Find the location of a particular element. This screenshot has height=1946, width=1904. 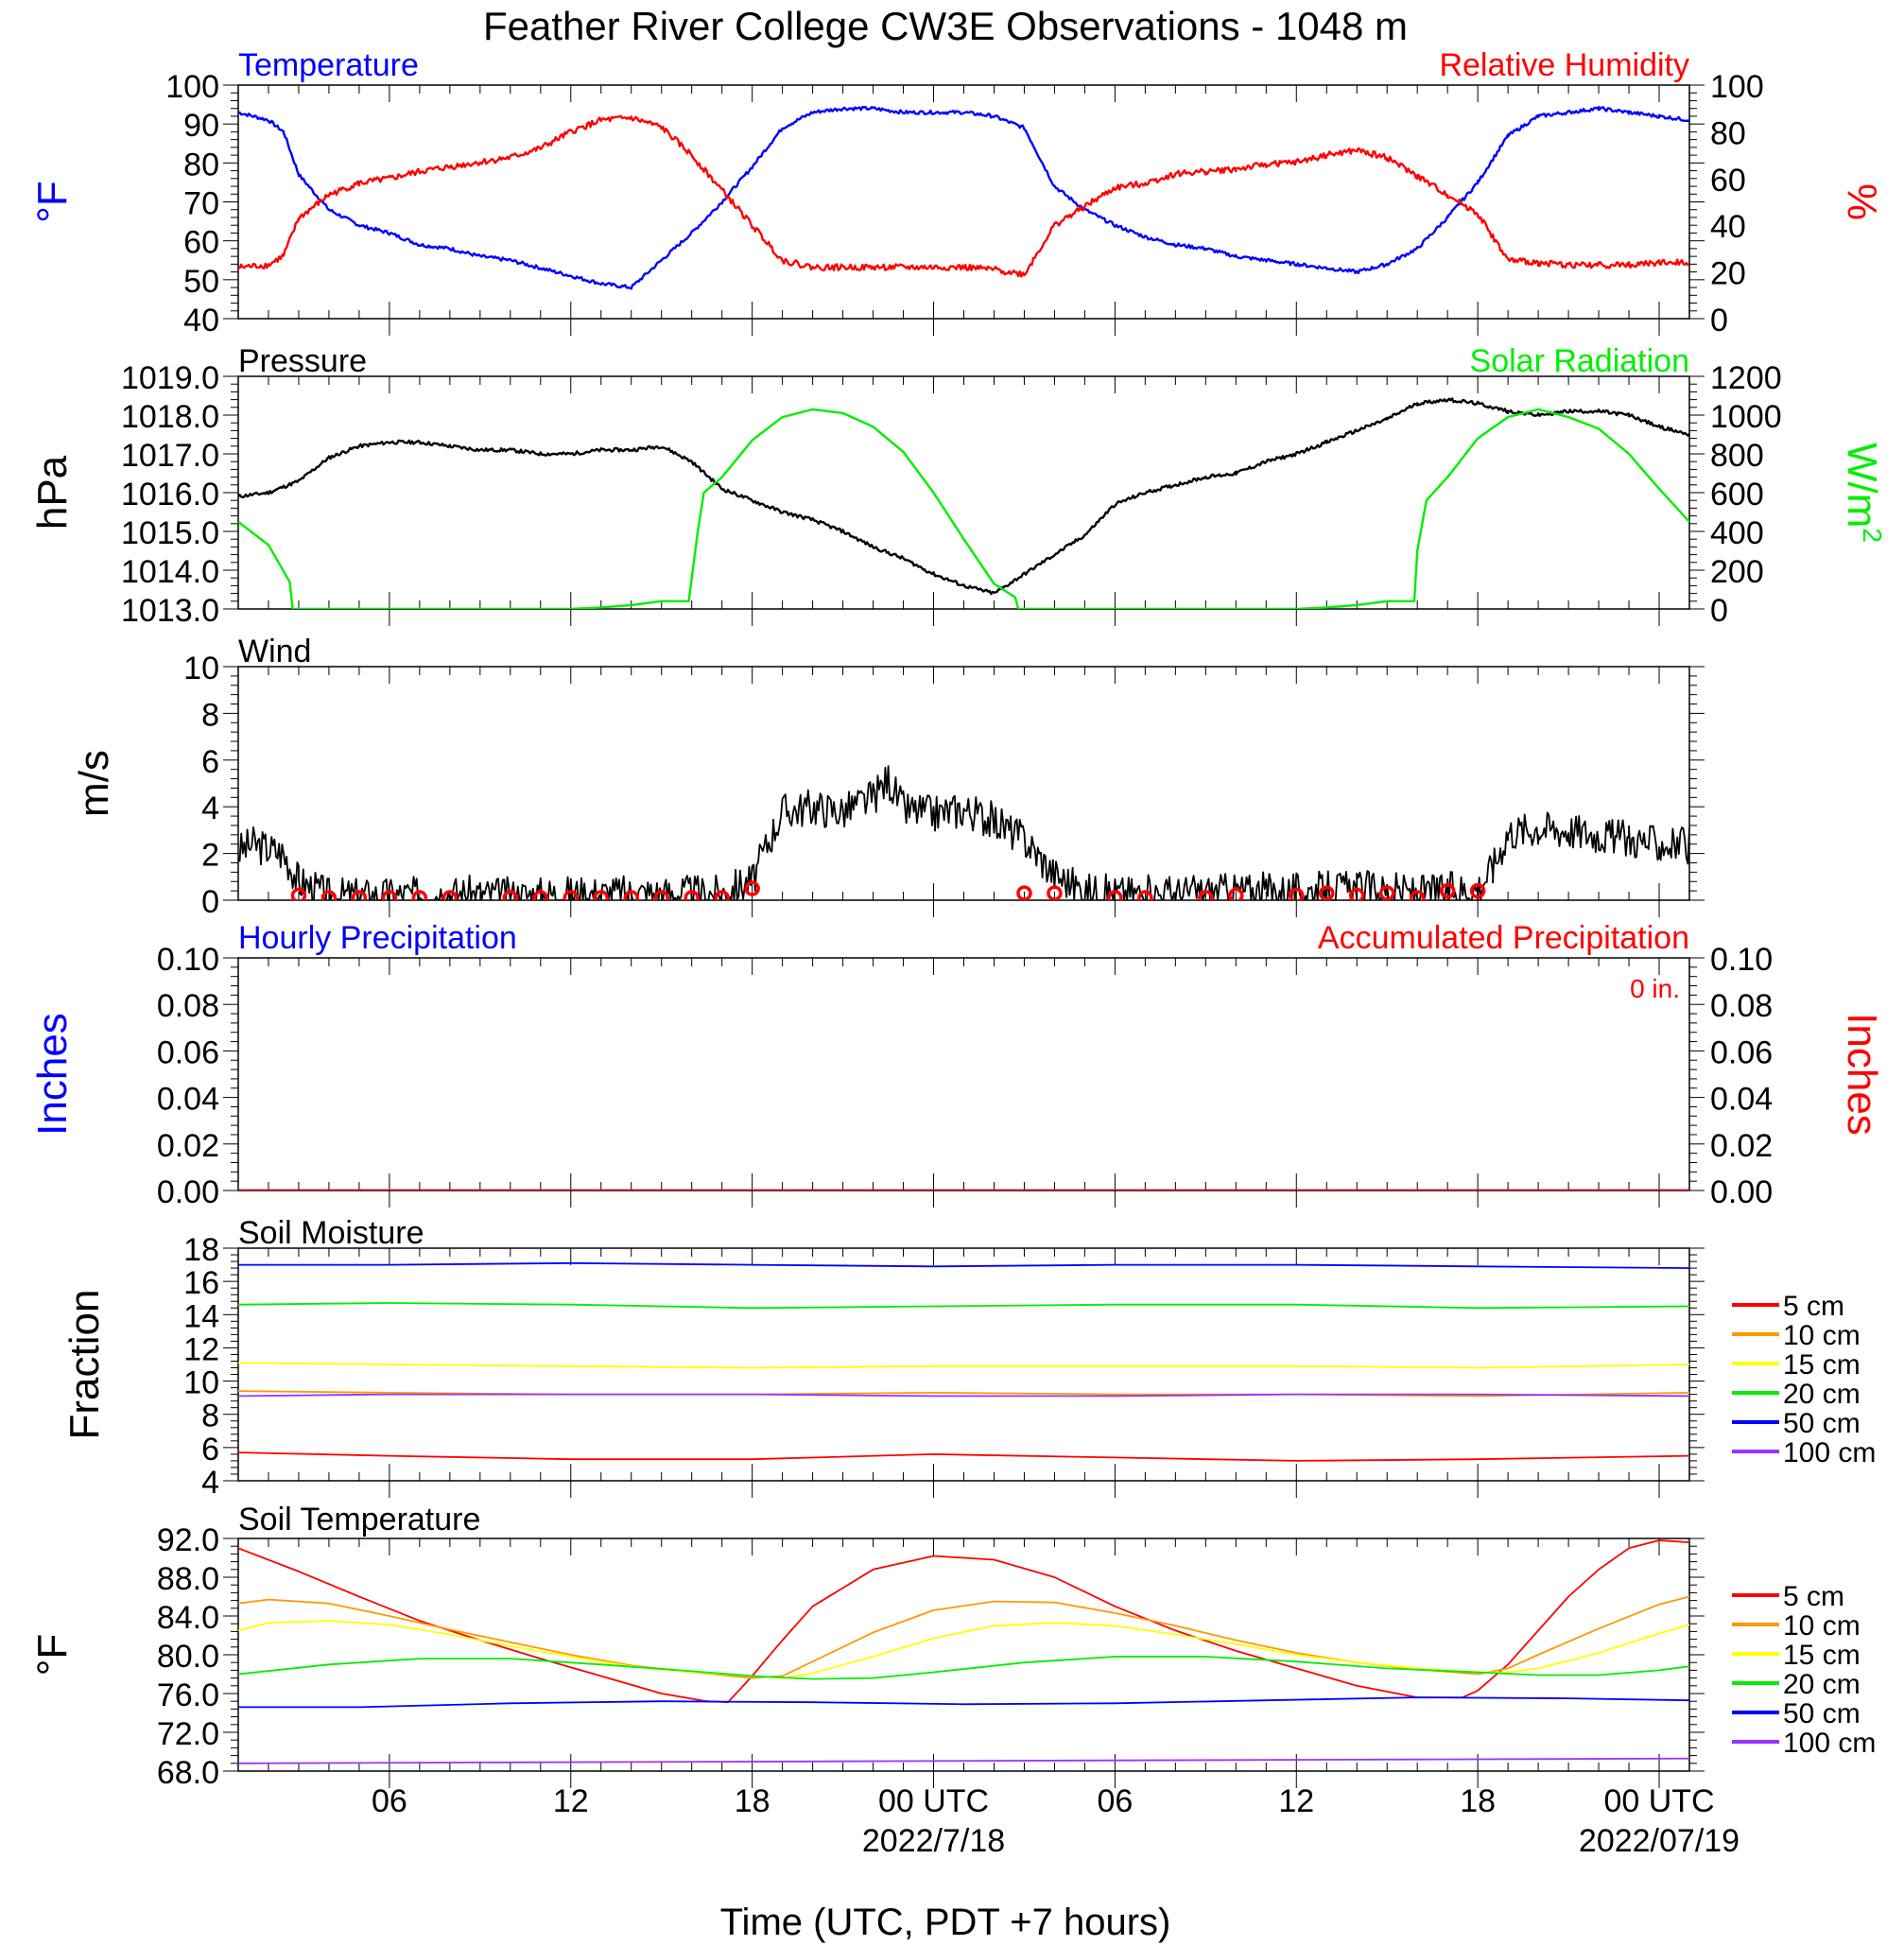

y-tick-label: 92.0 is located at coordinates (188, 1540).